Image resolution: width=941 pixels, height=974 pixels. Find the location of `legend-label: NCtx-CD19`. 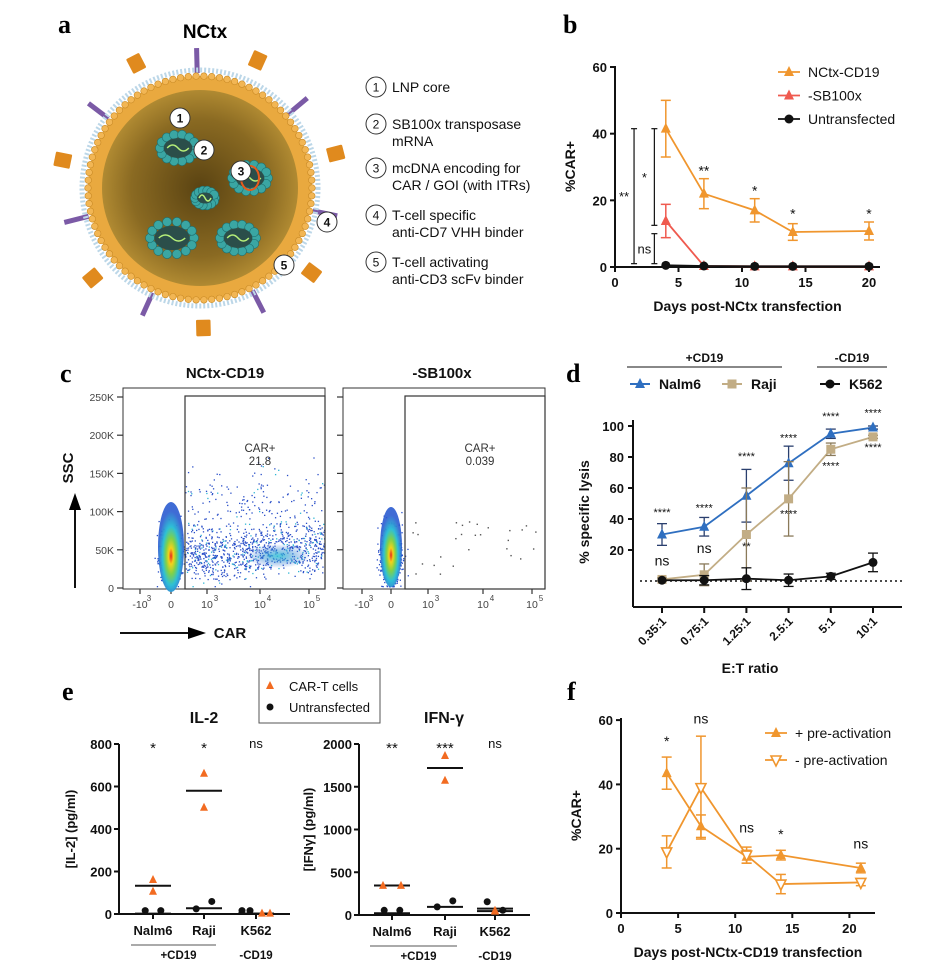

legend-label: NCtx-CD19 is located at coordinates (844, 72).